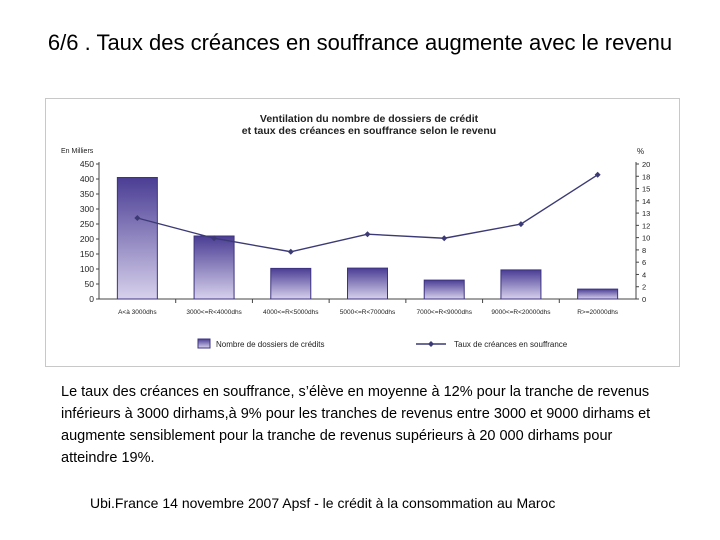 Image resolution: width=720 pixels, height=540 pixels. Describe the element at coordinates (644, 299) in the screenshot. I see `y2-tick-label: 0` at that location.